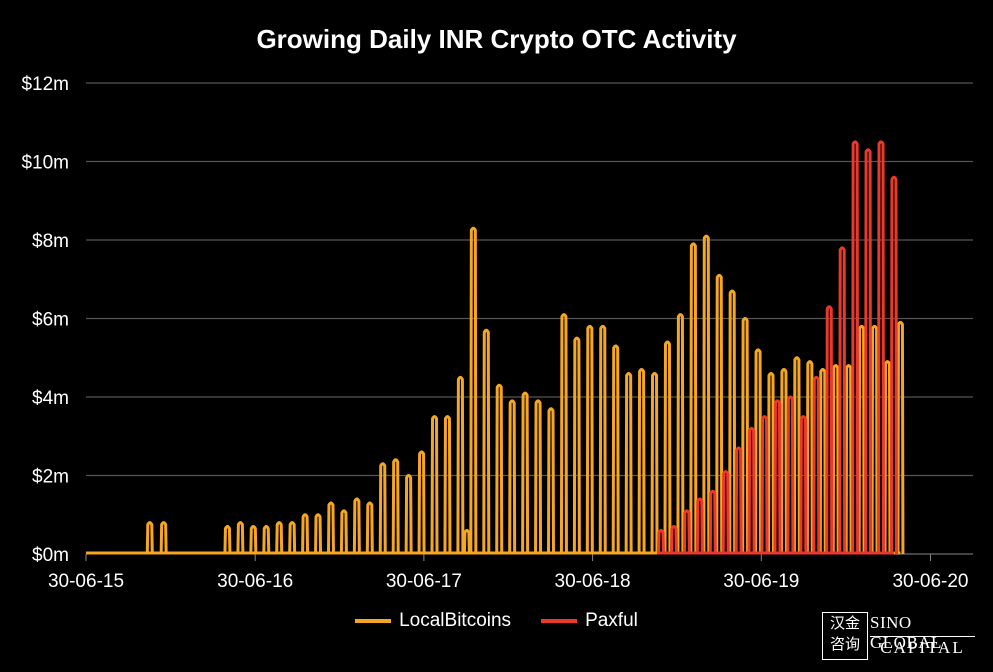 The width and height of the screenshot is (993, 672). Describe the element at coordinates (930, 581) in the screenshot. I see `x-tick-label: 30-06-20` at that location.